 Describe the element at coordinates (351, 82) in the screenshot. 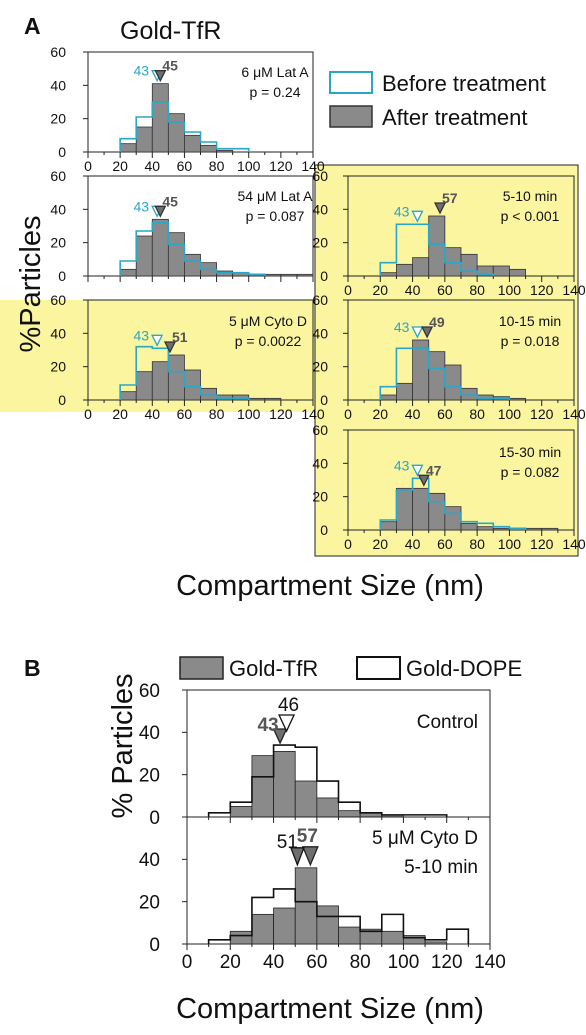

I see `legend-before-swatch` at that location.